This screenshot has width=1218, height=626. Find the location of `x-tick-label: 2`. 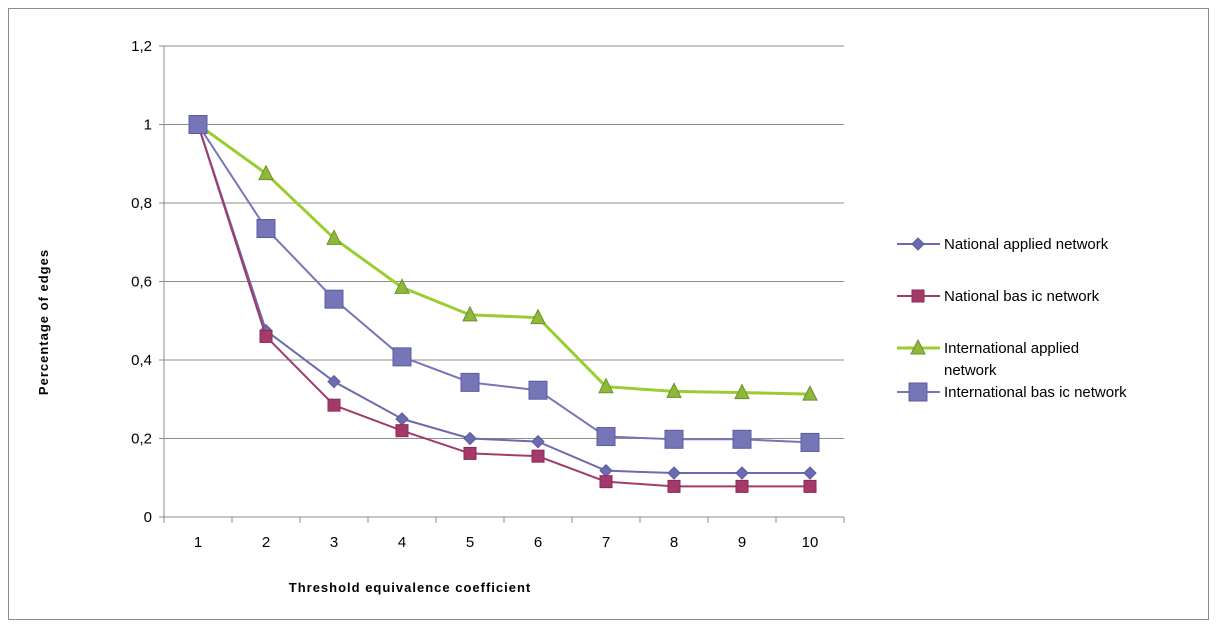

x-tick-label: 2 is located at coordinates (266, 542).